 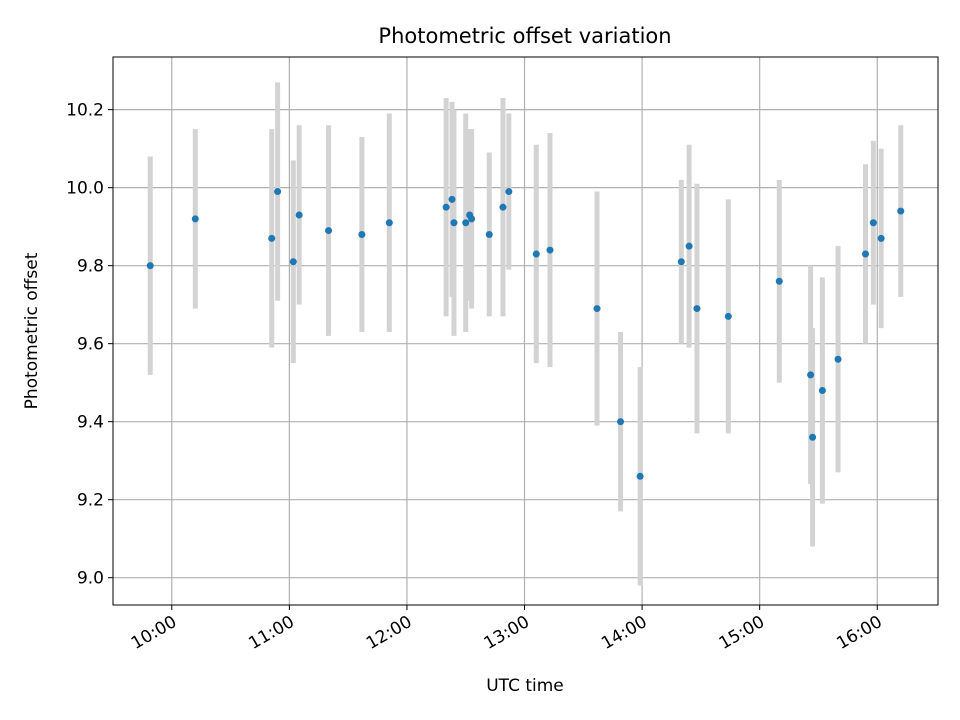 What do you see at coordinates (624, 633) in the screenshot?
I see `x-tick-label: 14:00` at bounding box center [624, 633].